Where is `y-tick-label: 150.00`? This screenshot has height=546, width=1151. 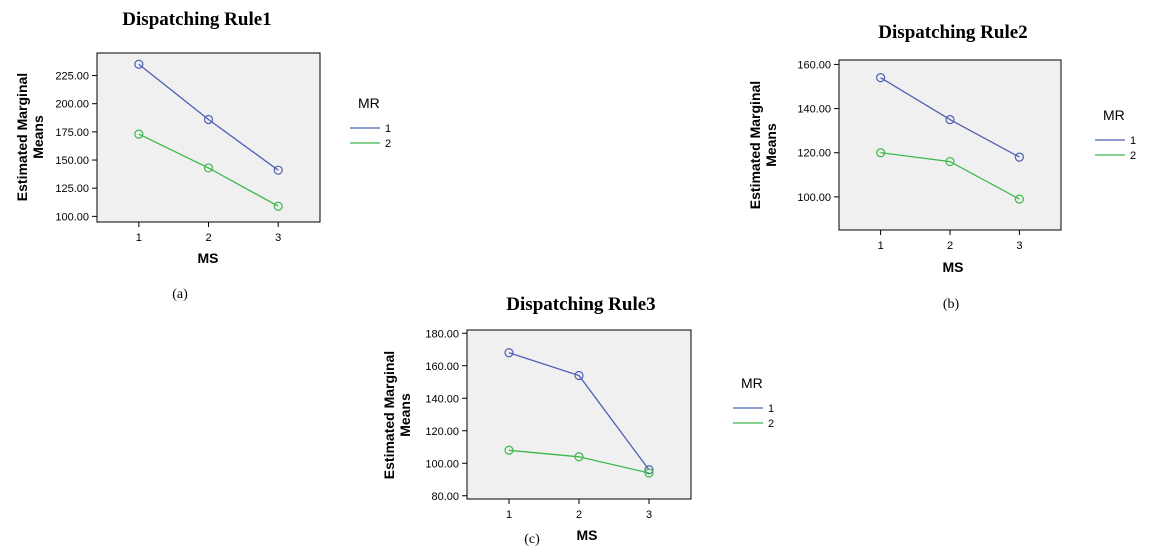 y-tick-label: 150.00 is located at coordinates (72, 161).